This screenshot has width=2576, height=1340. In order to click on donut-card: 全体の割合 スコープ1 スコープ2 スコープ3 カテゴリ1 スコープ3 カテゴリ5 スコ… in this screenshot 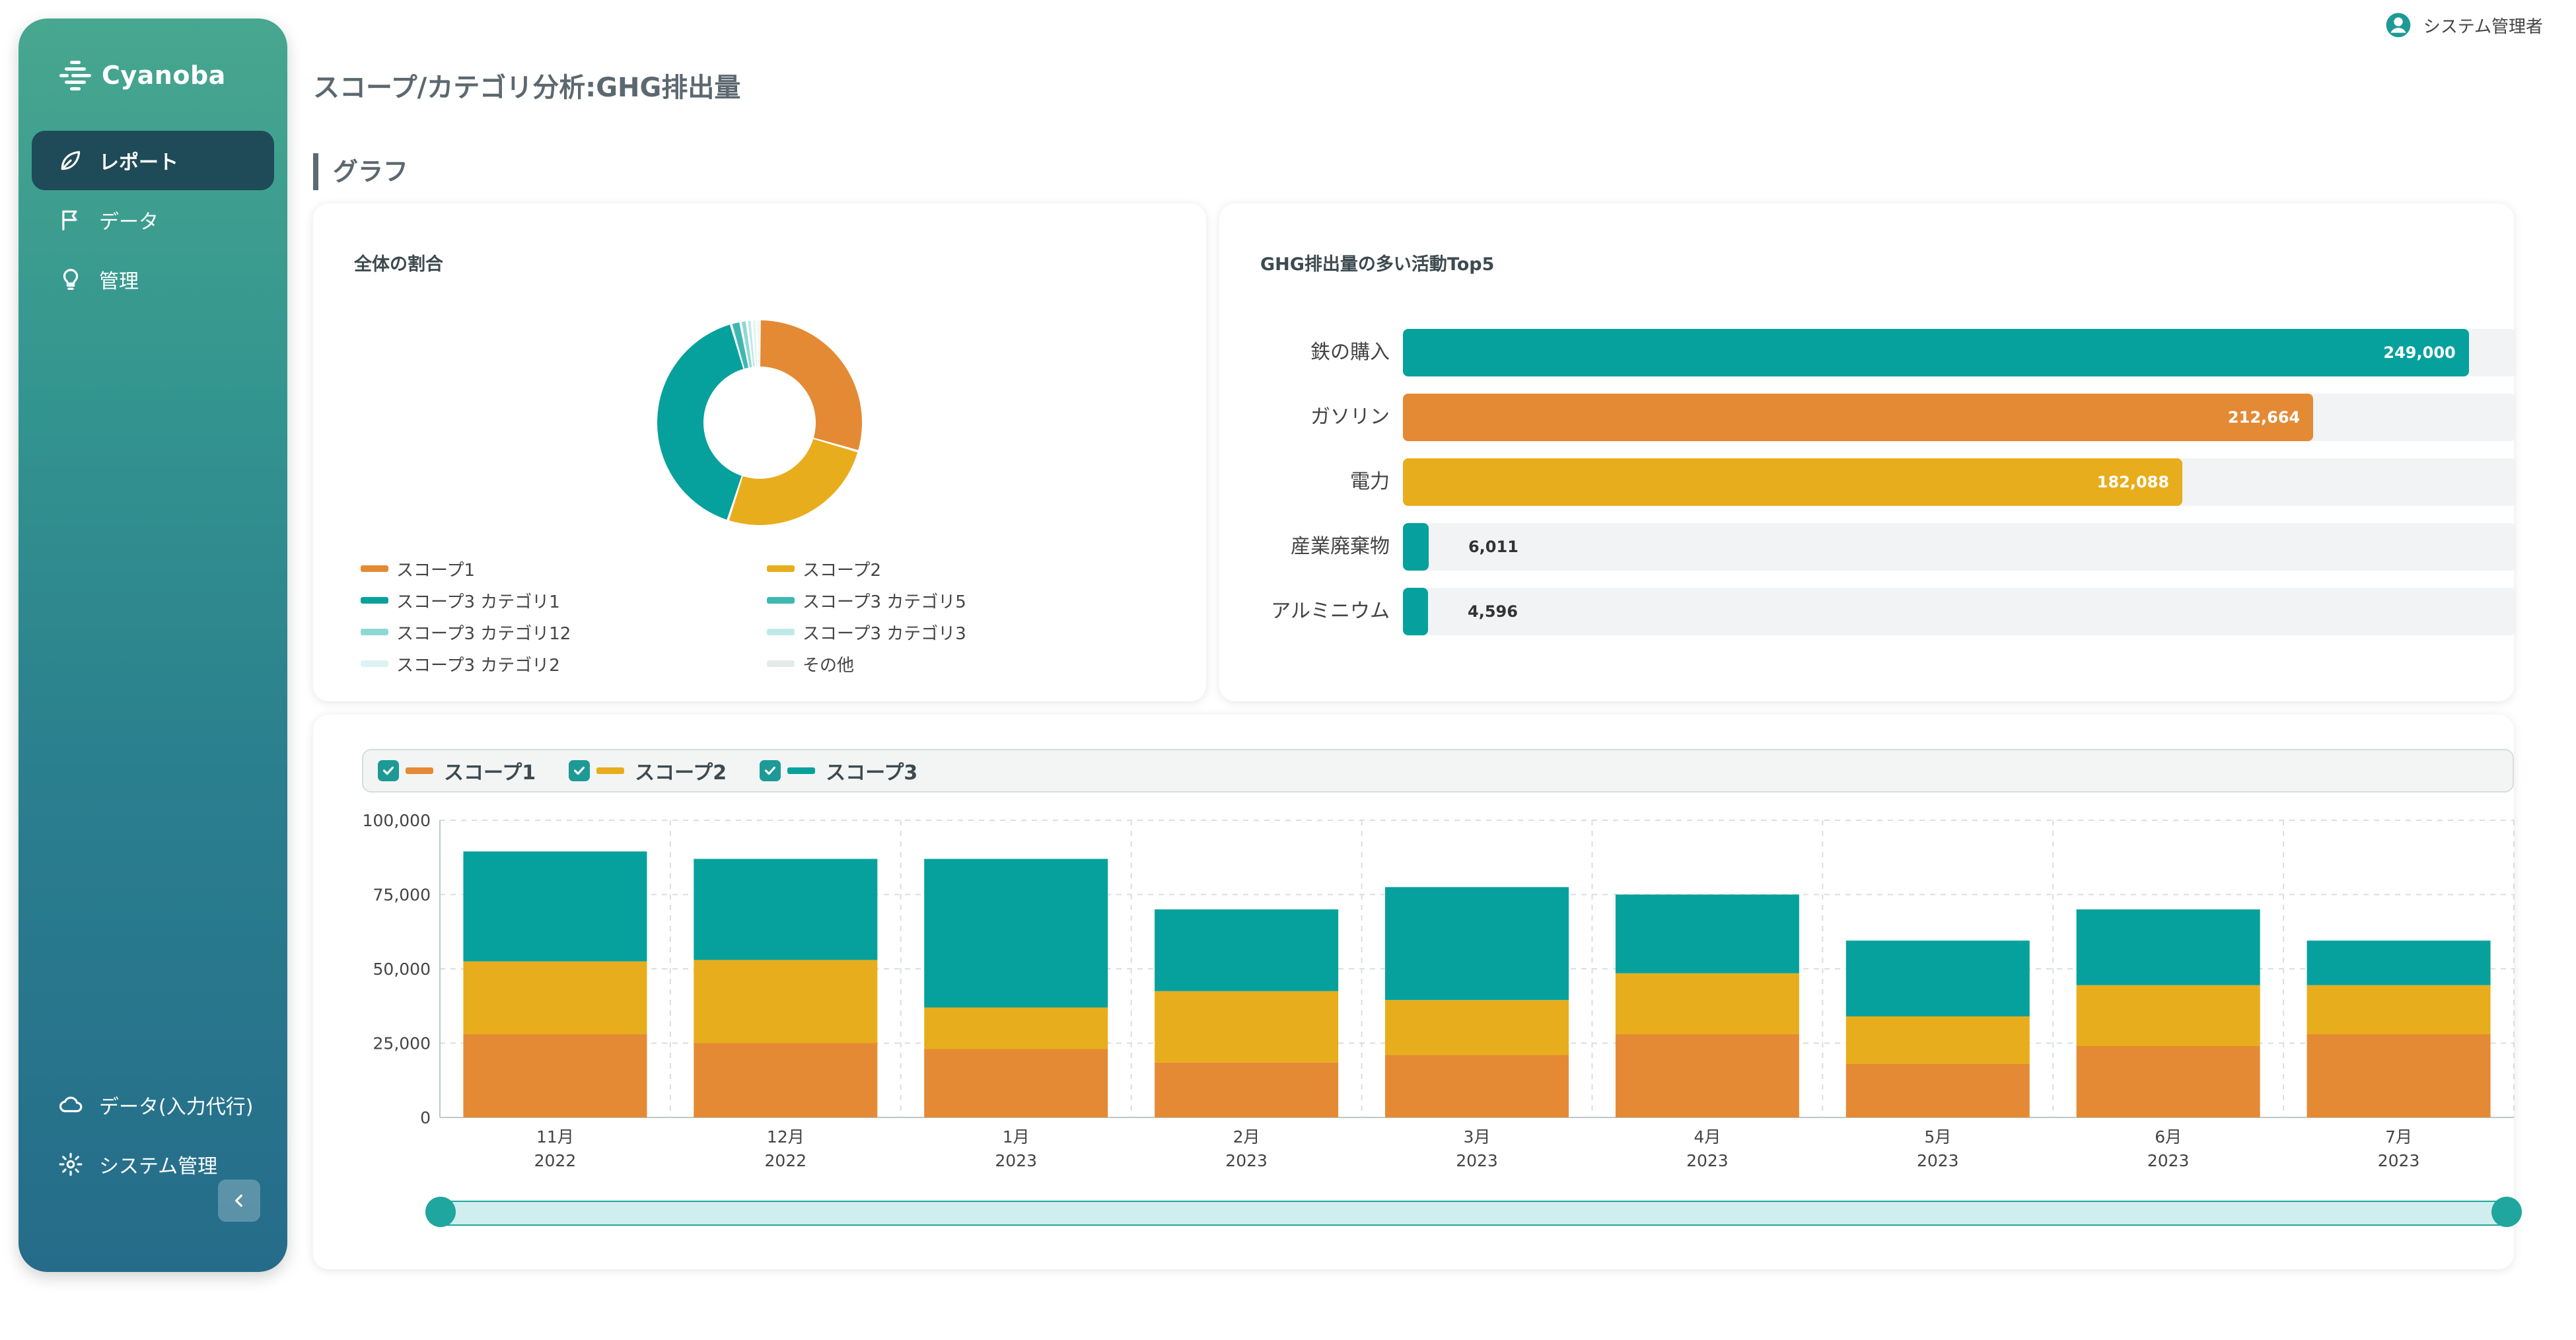, I will do `click(759, 452)`.